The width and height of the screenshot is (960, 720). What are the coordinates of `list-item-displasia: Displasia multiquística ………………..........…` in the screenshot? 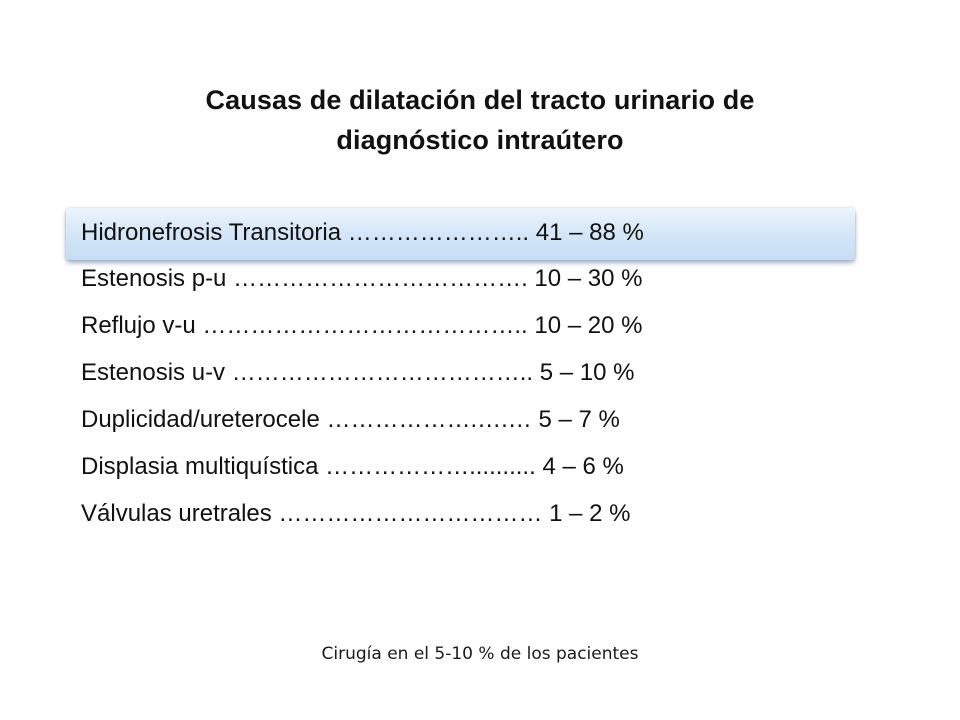 It's located at (352, 466).